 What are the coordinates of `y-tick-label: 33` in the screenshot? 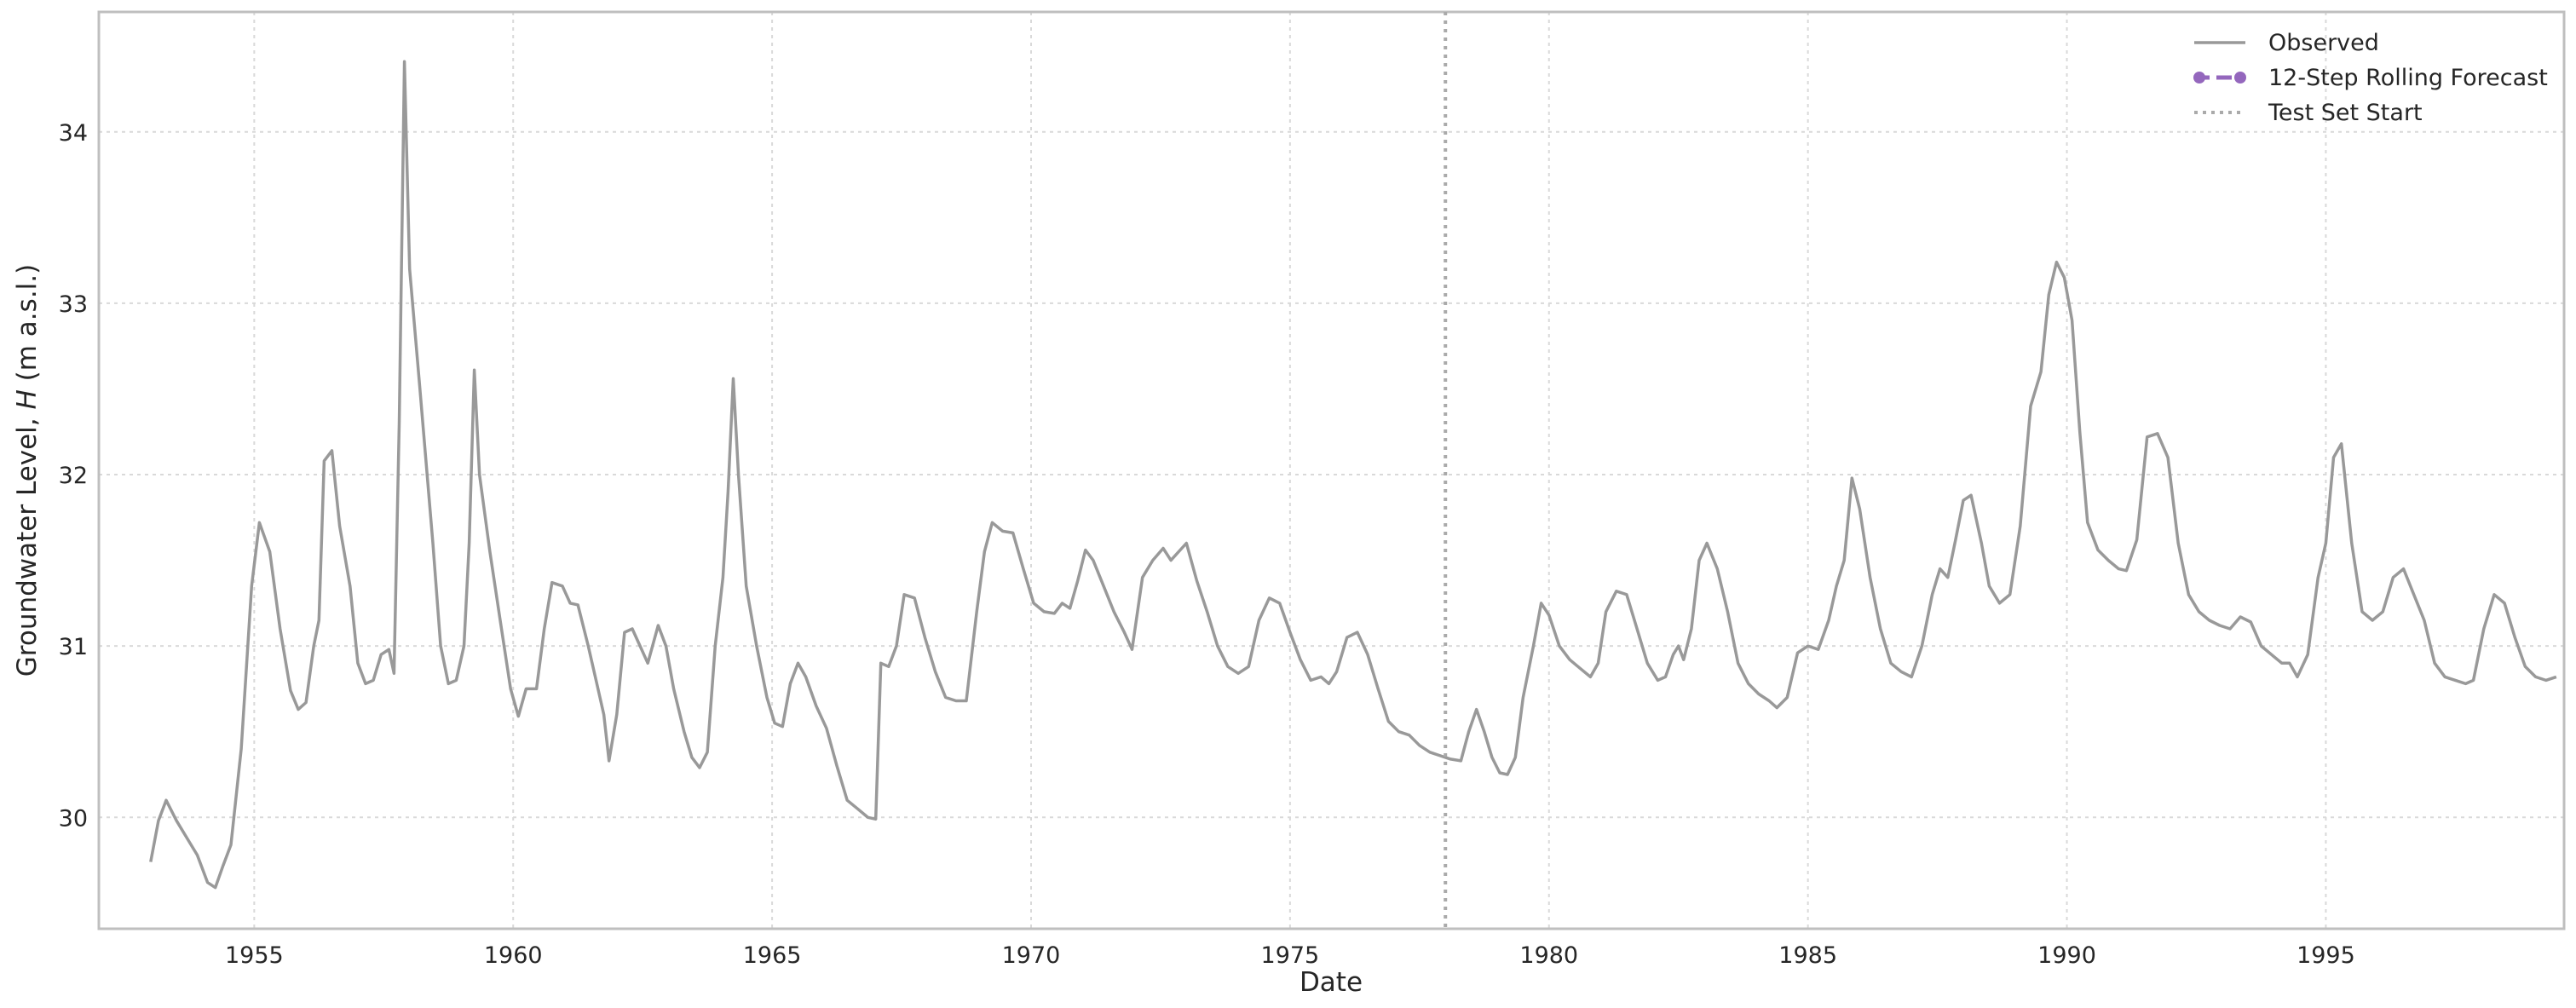 It's located at (73, 305).